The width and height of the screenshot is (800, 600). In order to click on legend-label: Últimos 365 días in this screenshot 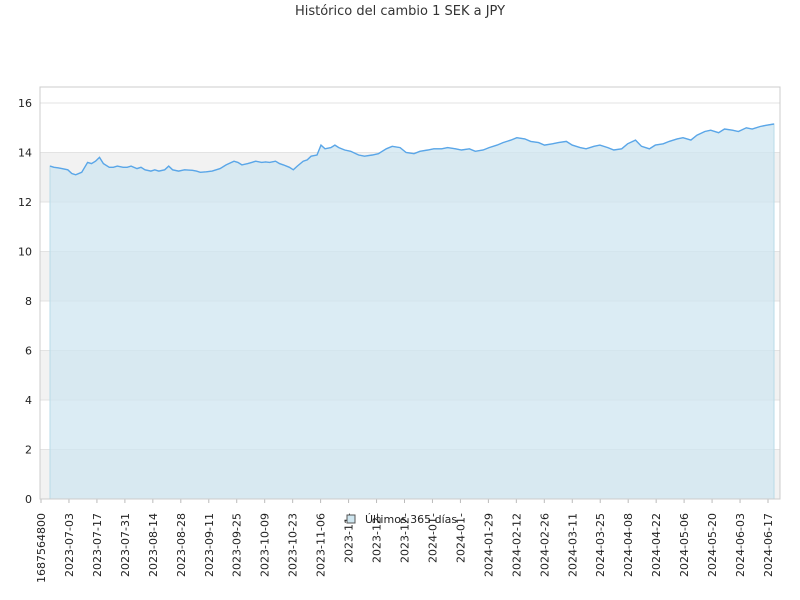, I will do `click(411, 519)`.